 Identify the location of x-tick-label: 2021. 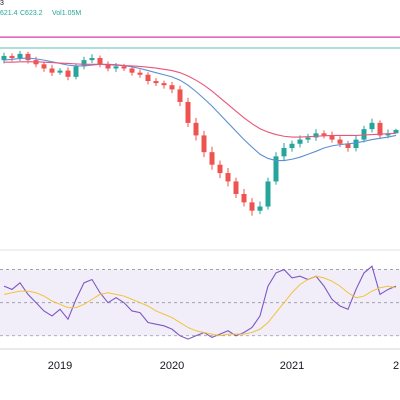
(292, 366).